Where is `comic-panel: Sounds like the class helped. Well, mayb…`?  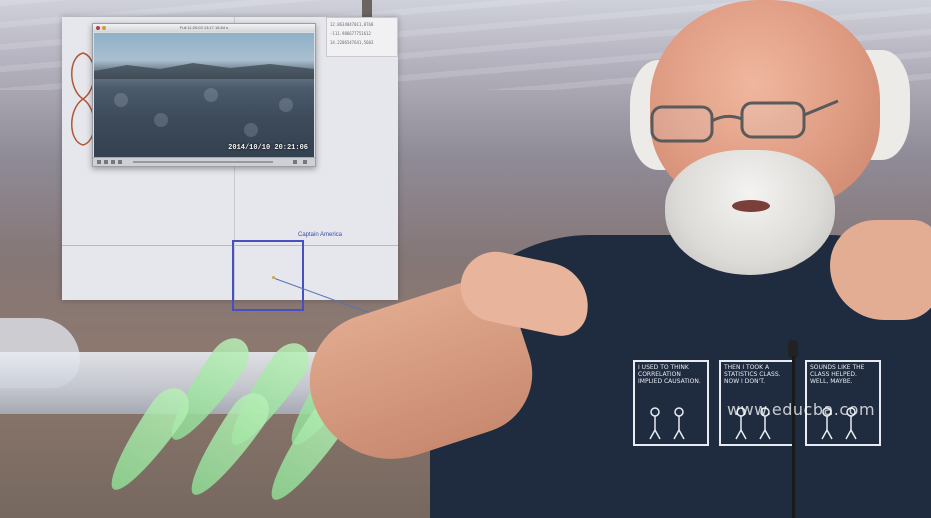
comic-panel: Sounds like the class helped. Well, mayb… is located at coordinates (843, 403).